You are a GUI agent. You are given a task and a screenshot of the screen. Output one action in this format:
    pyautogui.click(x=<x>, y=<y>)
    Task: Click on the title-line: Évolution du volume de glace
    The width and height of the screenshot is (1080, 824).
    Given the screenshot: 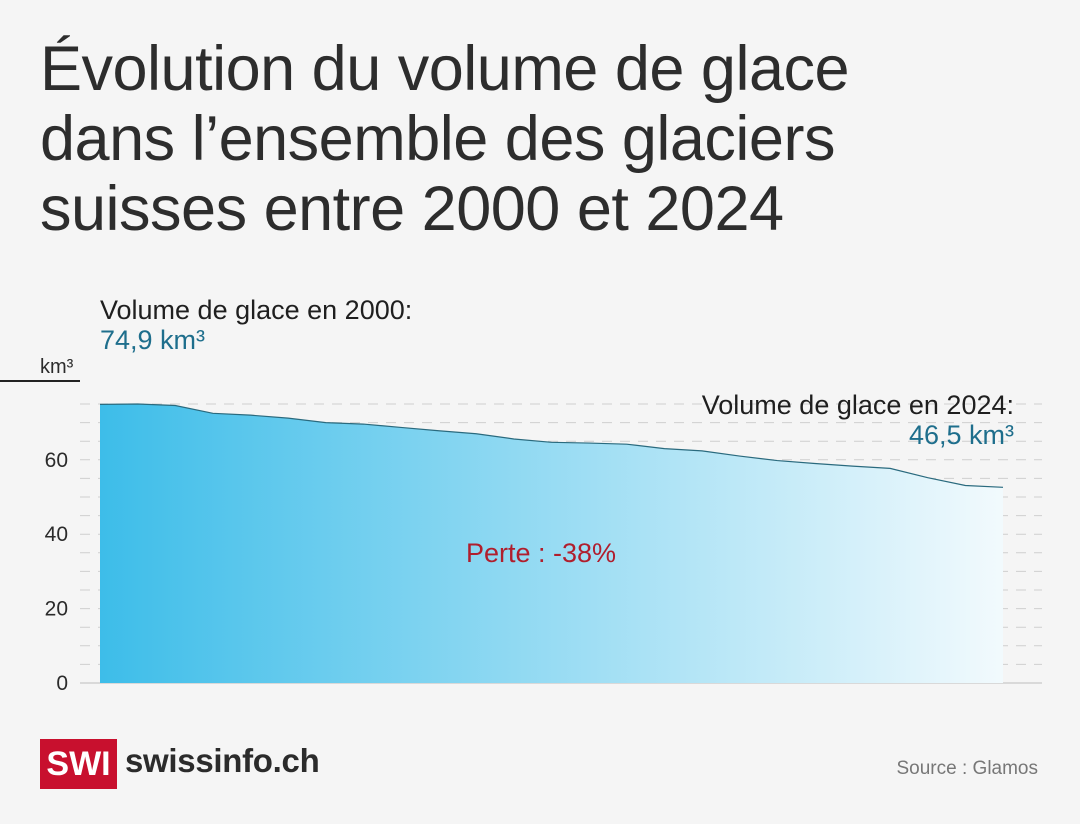 What is the action you would take?
    pyautogui.click(x=445, y=69)
    